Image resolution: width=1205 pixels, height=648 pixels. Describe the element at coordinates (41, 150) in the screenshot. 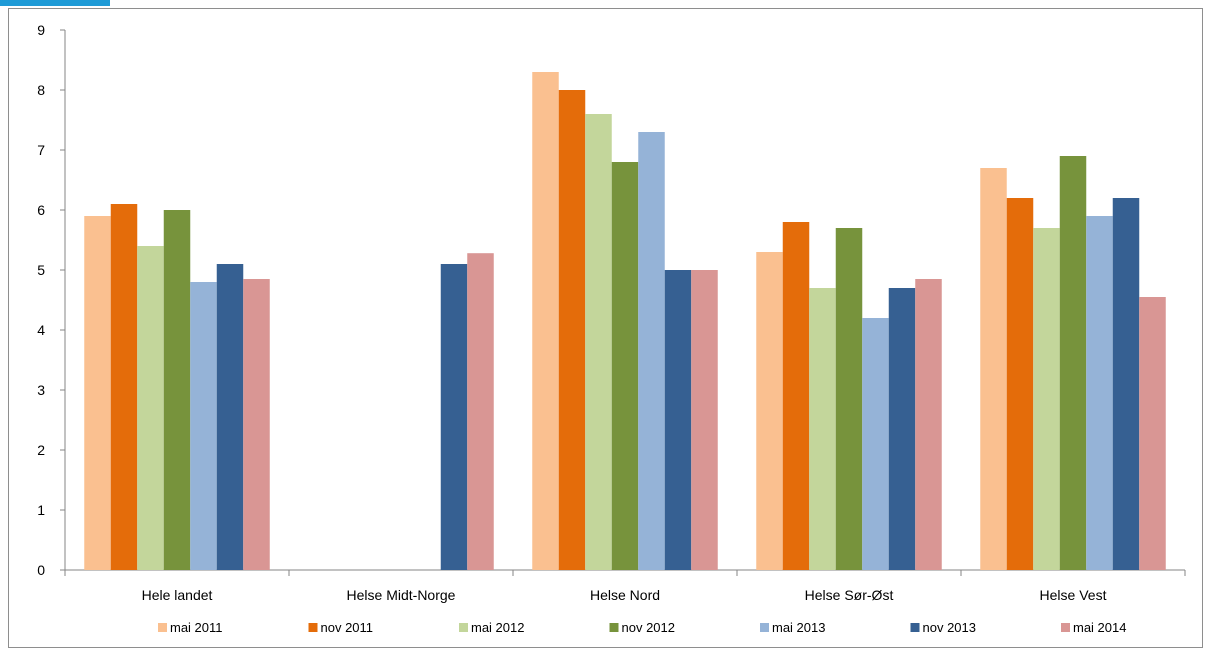

I see `y-tick-label: 7` at that location.